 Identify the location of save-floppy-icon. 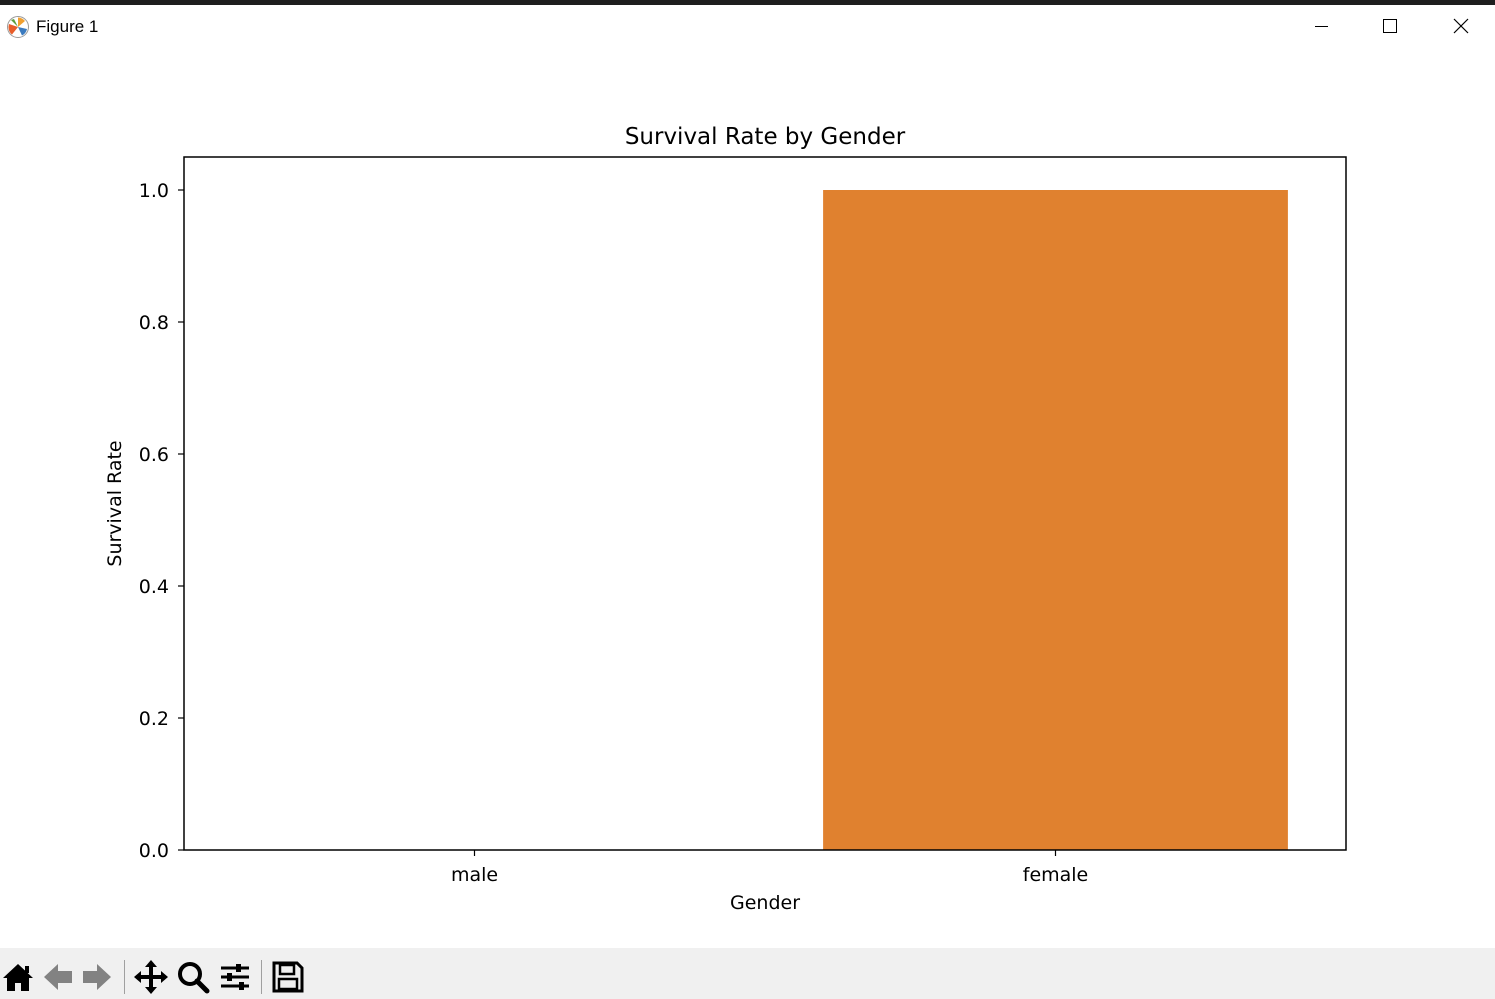
(288, 977).